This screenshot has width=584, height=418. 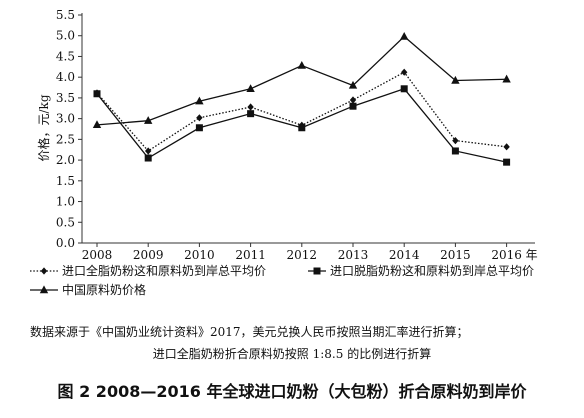 I want to click on y-tick-label: 2.5, so click(x=65, y=139).